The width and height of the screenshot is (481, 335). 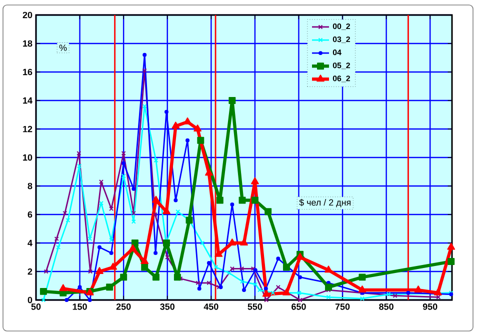 What do you see at coordinates (27, 129) in the screenshot?
I see `y-tick-label: 12` at bounding box center [27, 129].